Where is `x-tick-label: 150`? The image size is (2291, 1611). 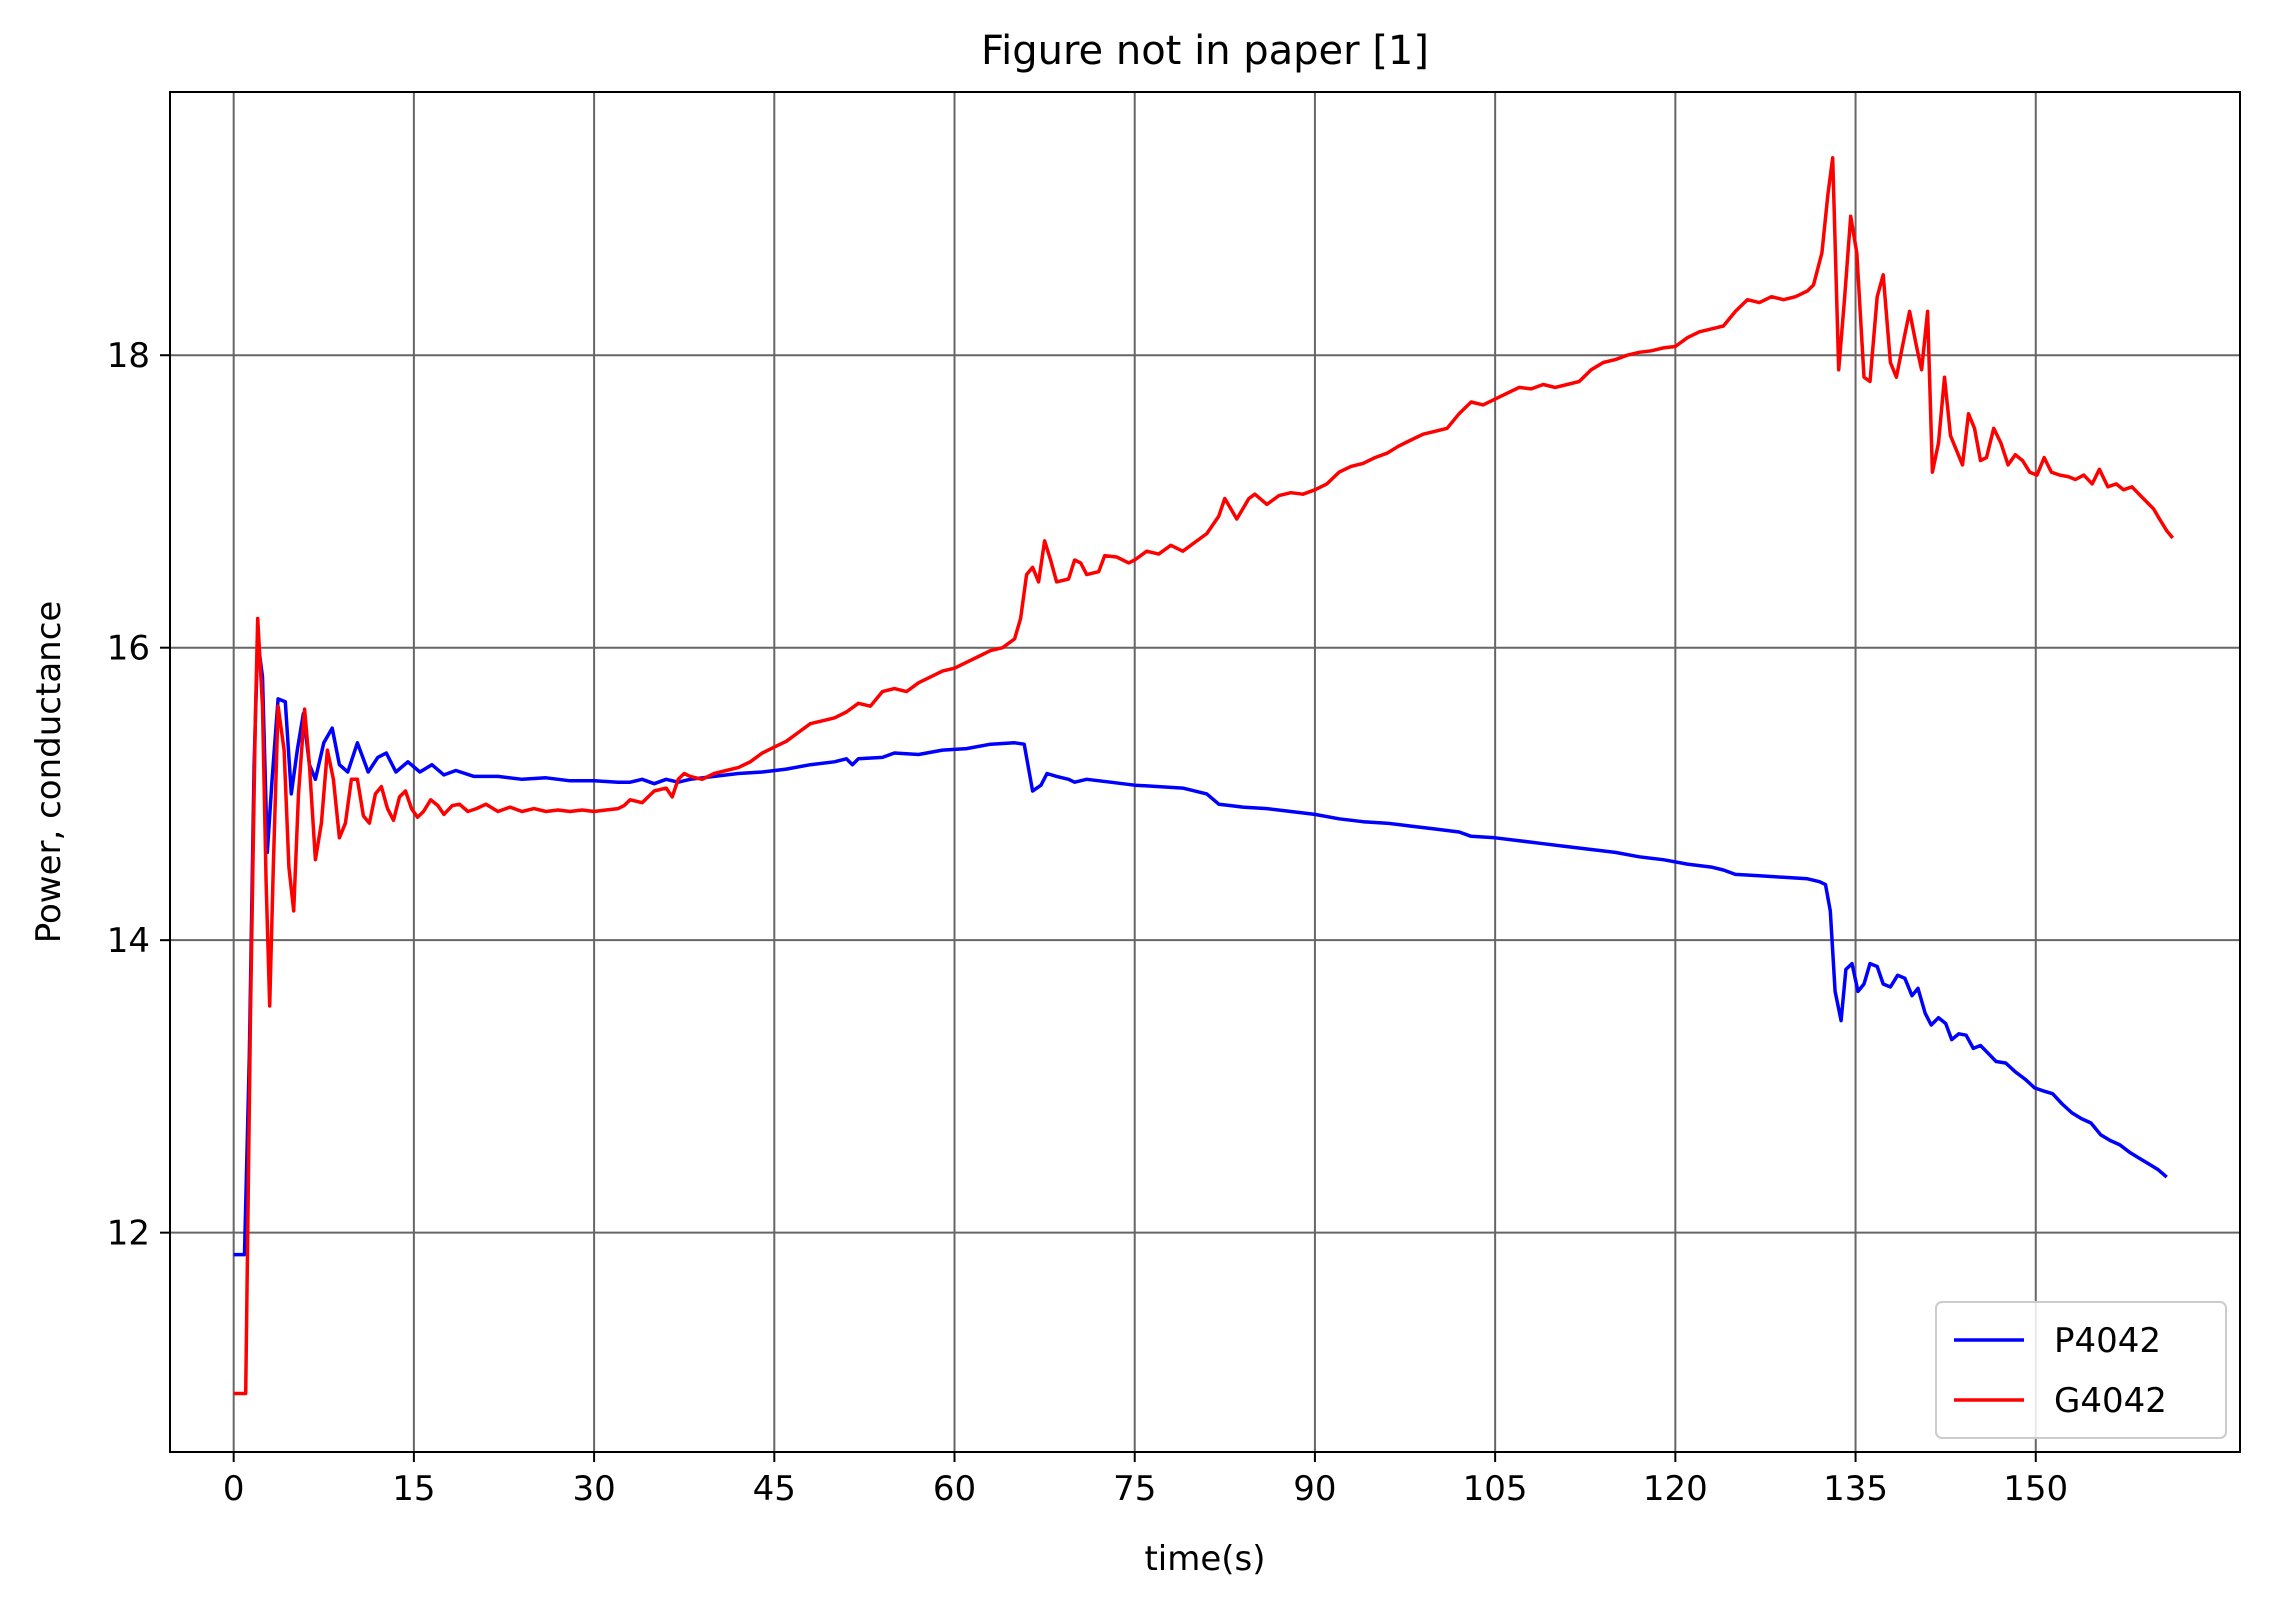 x-tick-label: 150 is located at coordinates (2035, 1489).